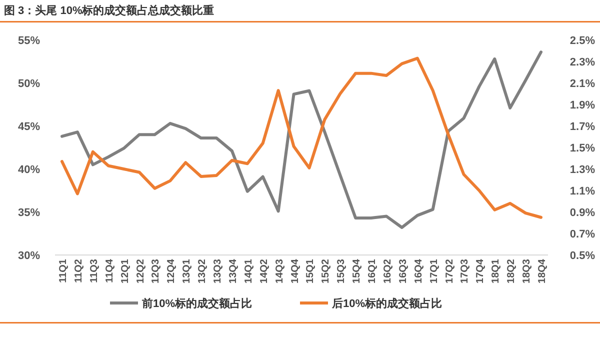  Describe the element at coordinates (386, 303) in the screenshot. I see `legend-label: 后10%标的成交额占比` at that location.